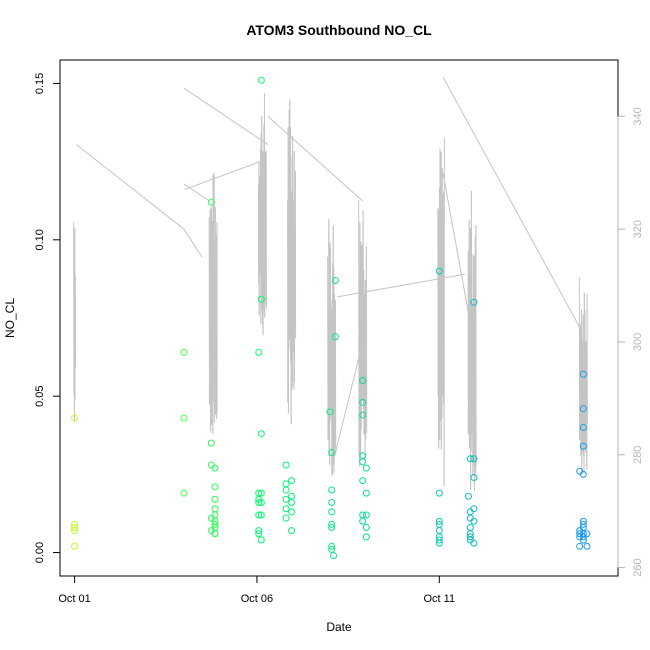  Describe the element at coordinates (638, 567) in the screenshot. I see `y-right-tick-label: 260` at that location.